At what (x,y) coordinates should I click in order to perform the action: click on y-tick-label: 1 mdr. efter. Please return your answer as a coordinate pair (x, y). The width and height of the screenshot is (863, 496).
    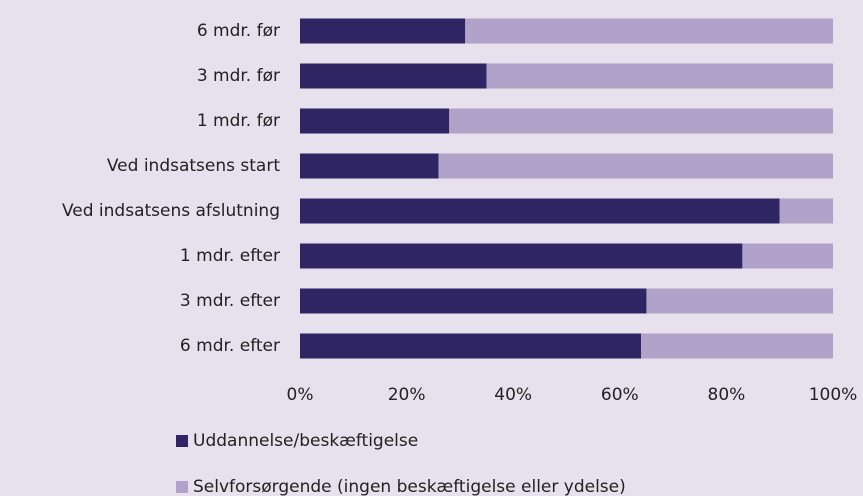
    Looking at the image, I should click on (230, 256).